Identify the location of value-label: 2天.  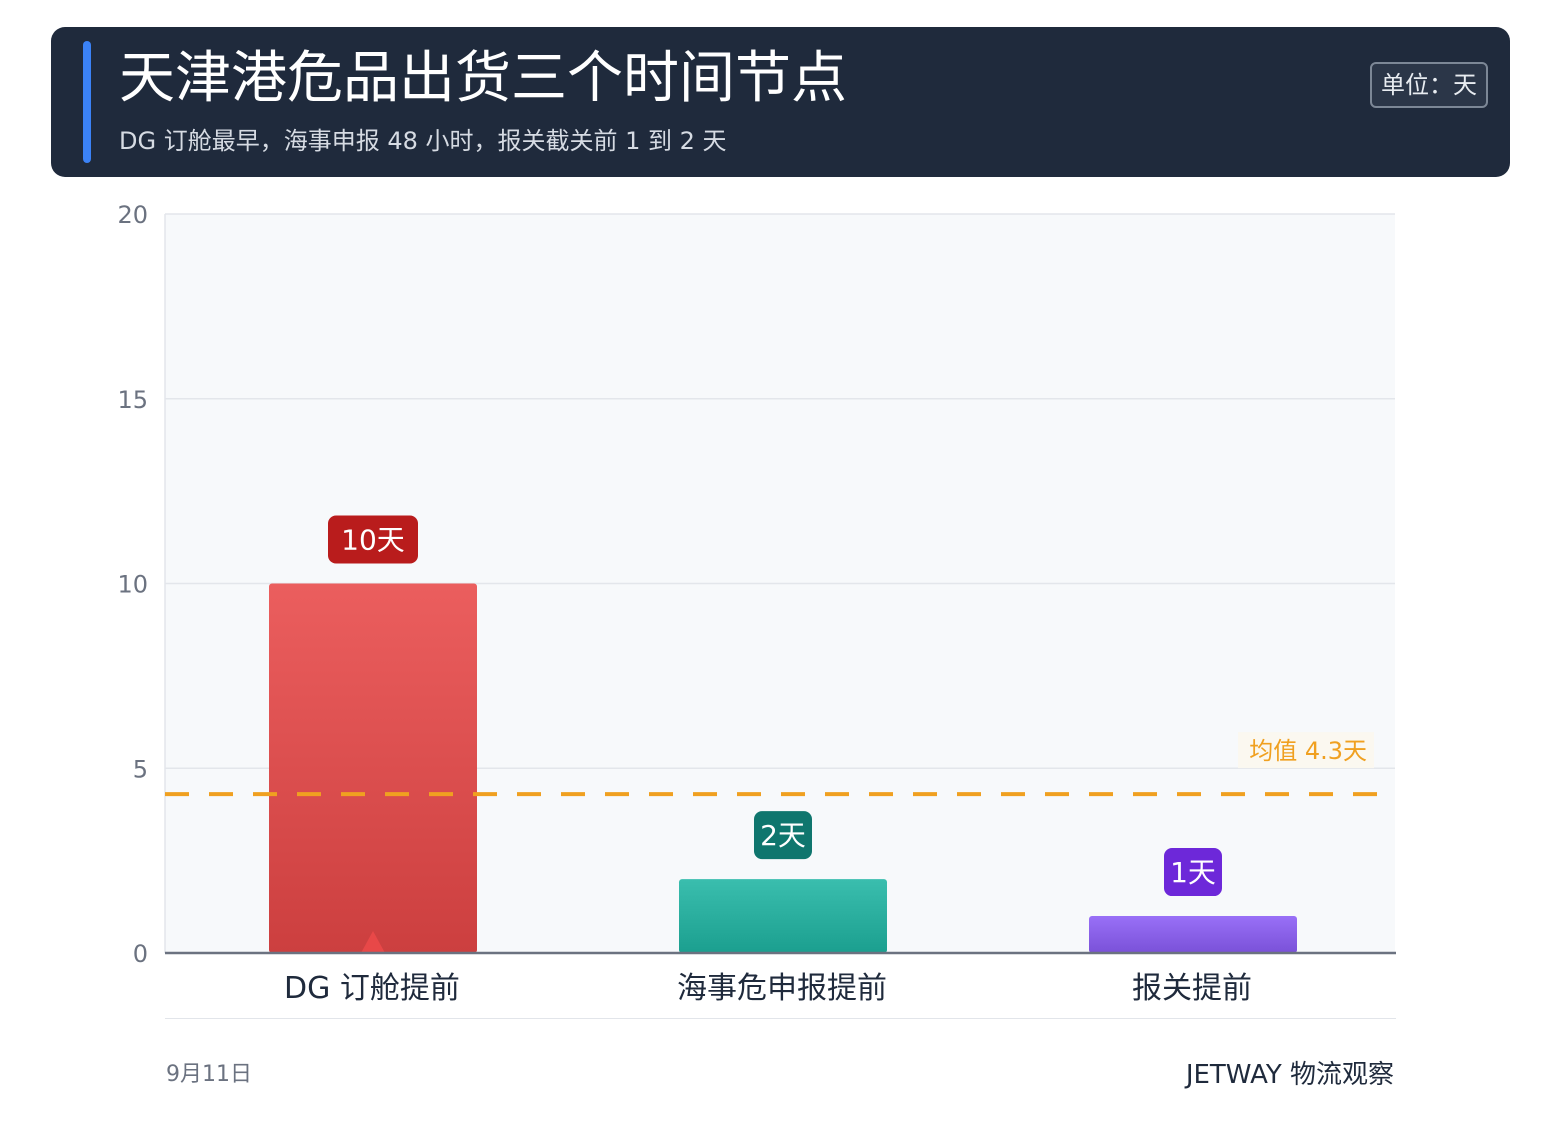
(783, 835).